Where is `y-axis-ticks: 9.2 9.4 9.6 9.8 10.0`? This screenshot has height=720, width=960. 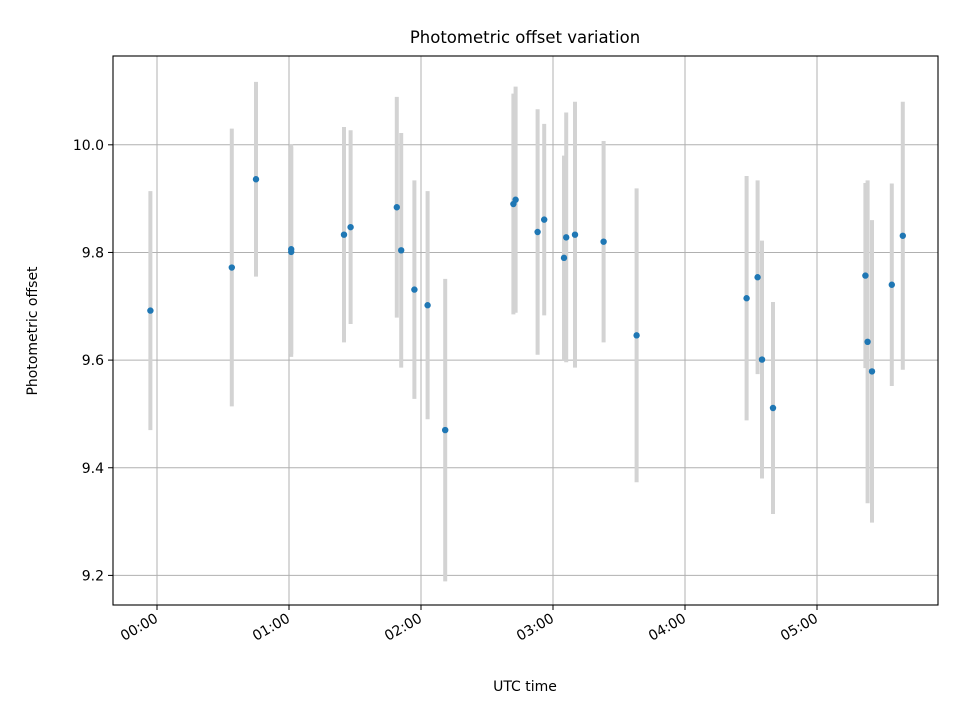 y-axis-ticks: 9.2 9.4 9.6 9.8 10.0 is located at coordinates (93, 361).